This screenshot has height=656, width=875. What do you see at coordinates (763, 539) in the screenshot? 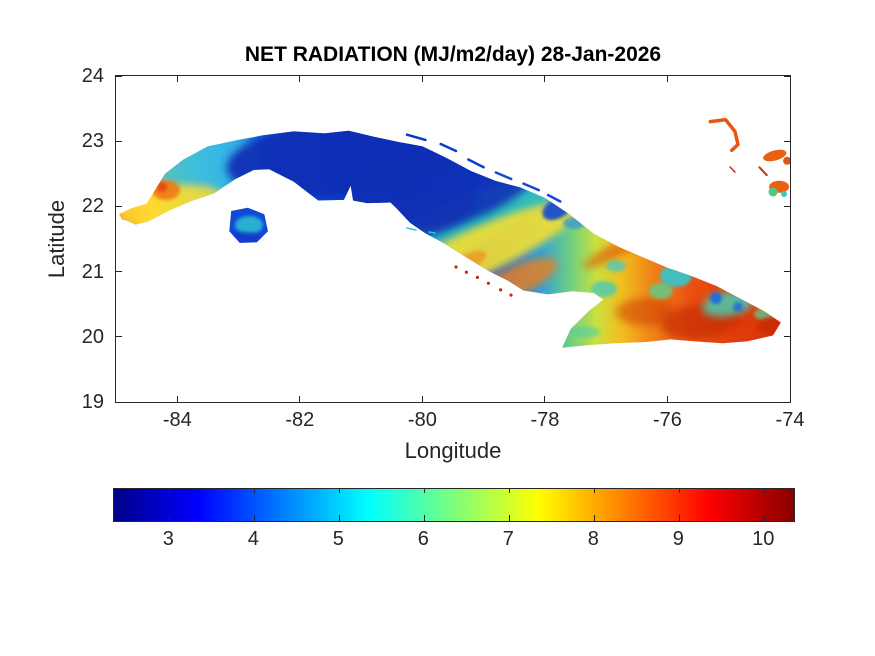
I see `colorbar-tick-label: 10` at bounding box center [763, 539].